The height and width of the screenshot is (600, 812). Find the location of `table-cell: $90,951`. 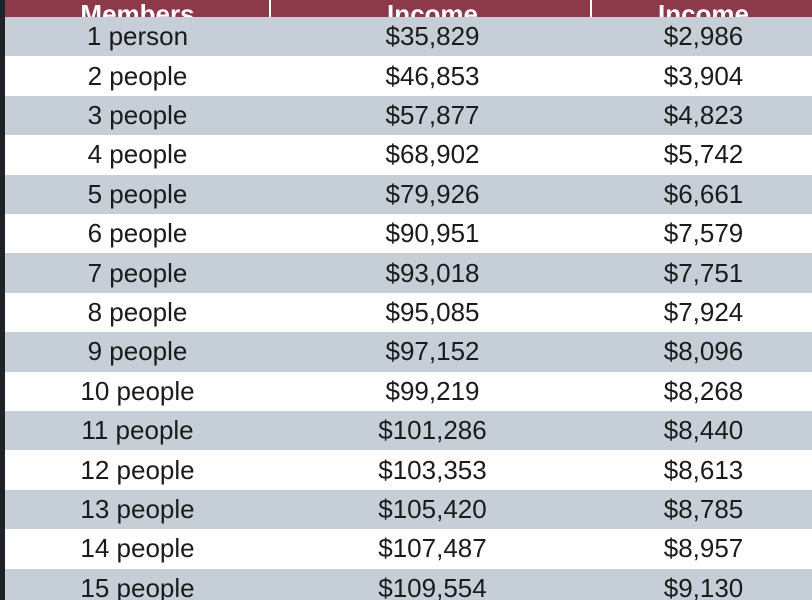

table-cell: $90,951 is located at coordinates (432, 233).